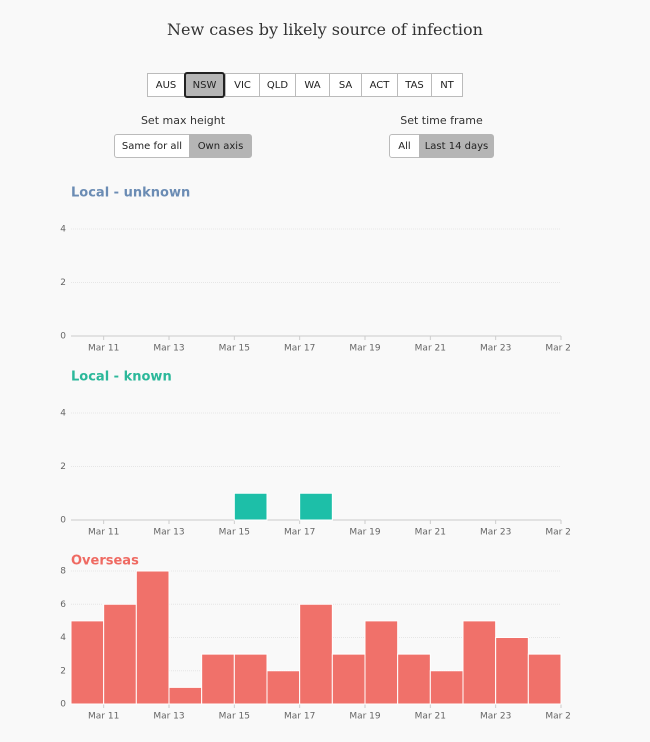  What do you see at coordinates (312, 85) in the screenshot?
I see `region-button: WA` at bounding box center [312, 85].